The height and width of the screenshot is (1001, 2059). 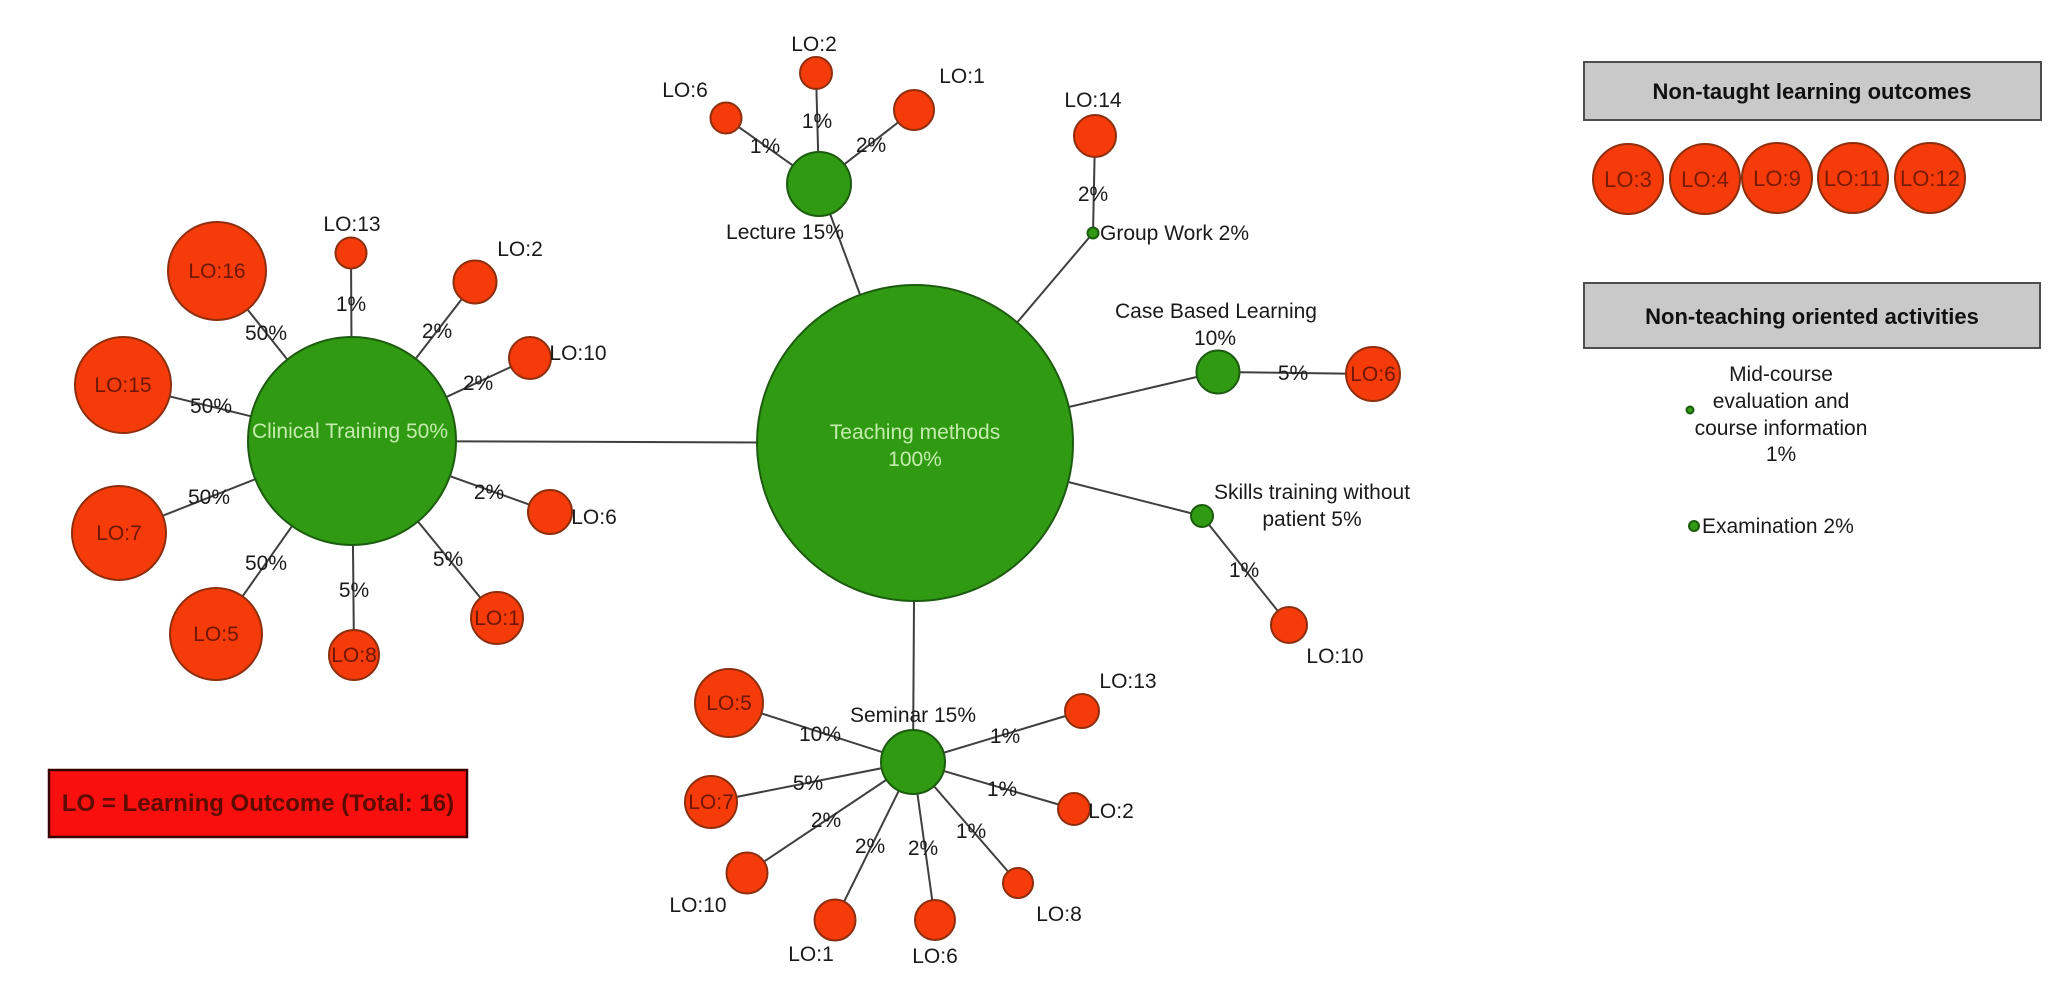 I want to click on svg-text: LO:15, so click(x=122, y=385).